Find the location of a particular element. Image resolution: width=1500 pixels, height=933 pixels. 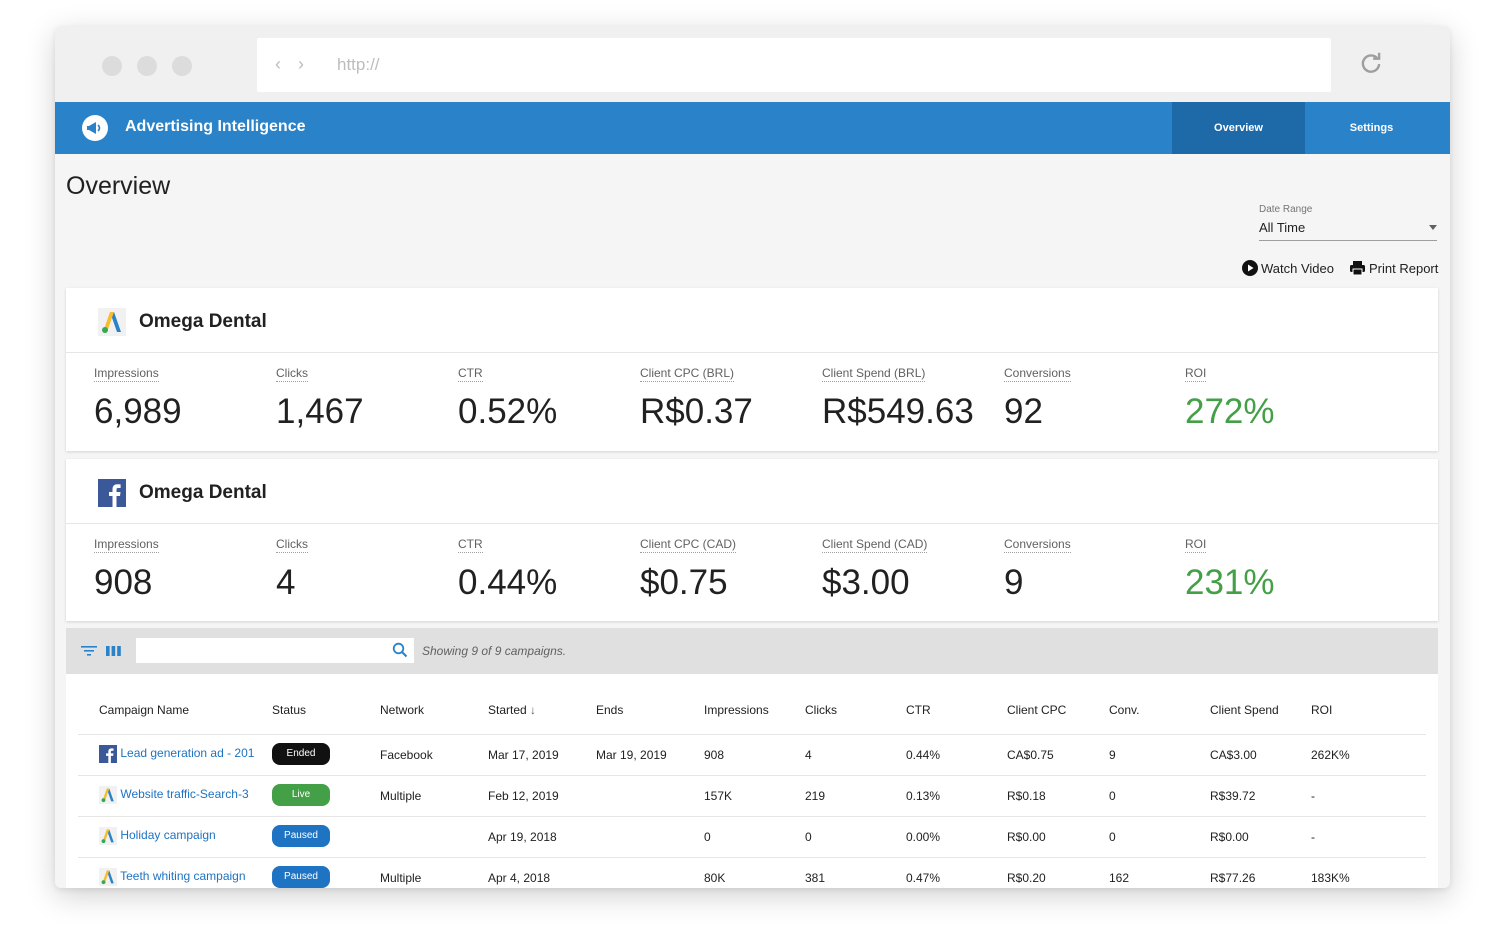

metric-ctr: CTR 0.52% is located at coordinates (507, 398).